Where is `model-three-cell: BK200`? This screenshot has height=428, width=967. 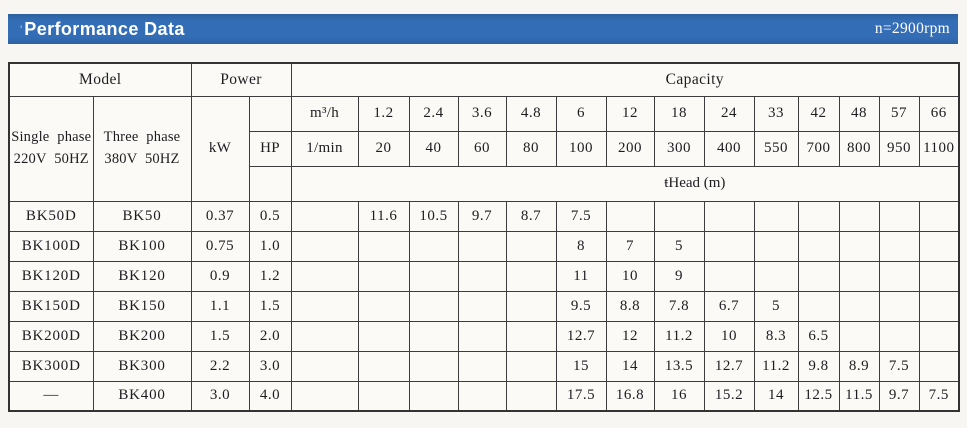
model-three-cell: BK200 is located at coordinates (142, 336).